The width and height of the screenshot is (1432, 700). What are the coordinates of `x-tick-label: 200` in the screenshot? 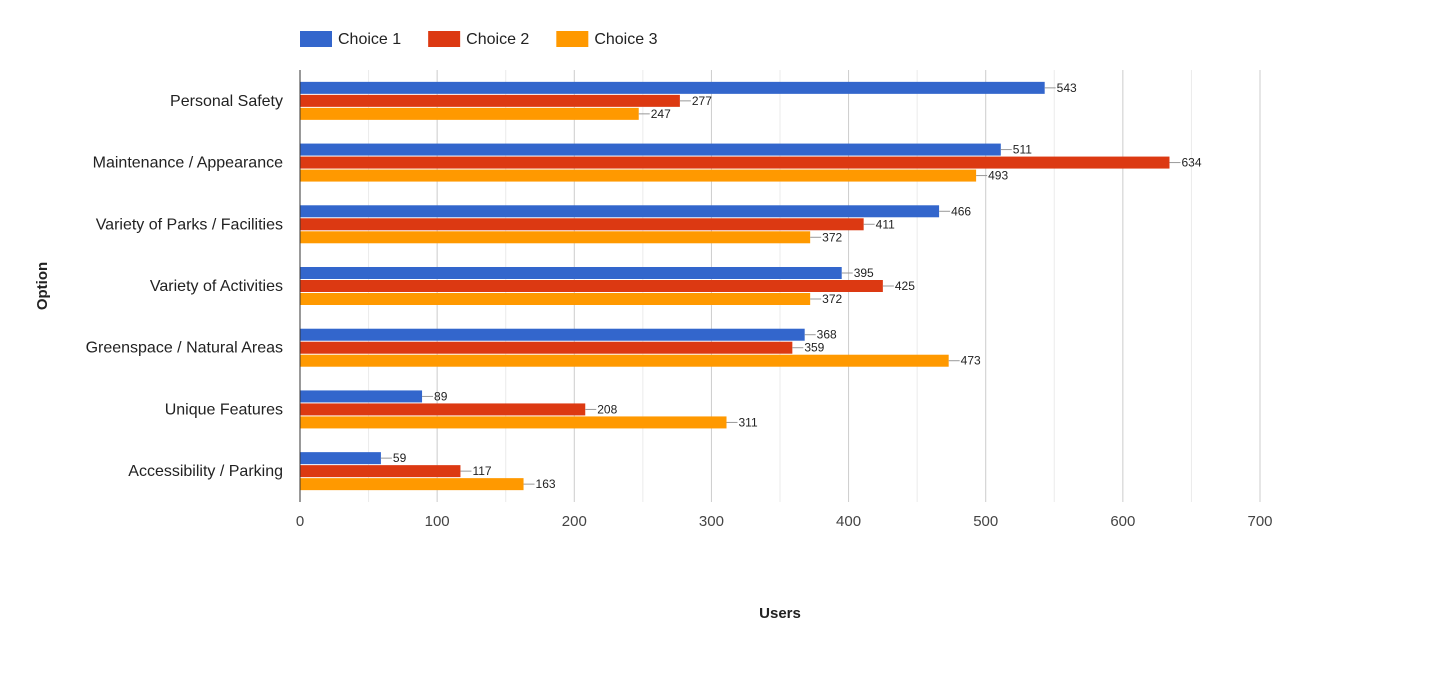 It's located at (574, 521).